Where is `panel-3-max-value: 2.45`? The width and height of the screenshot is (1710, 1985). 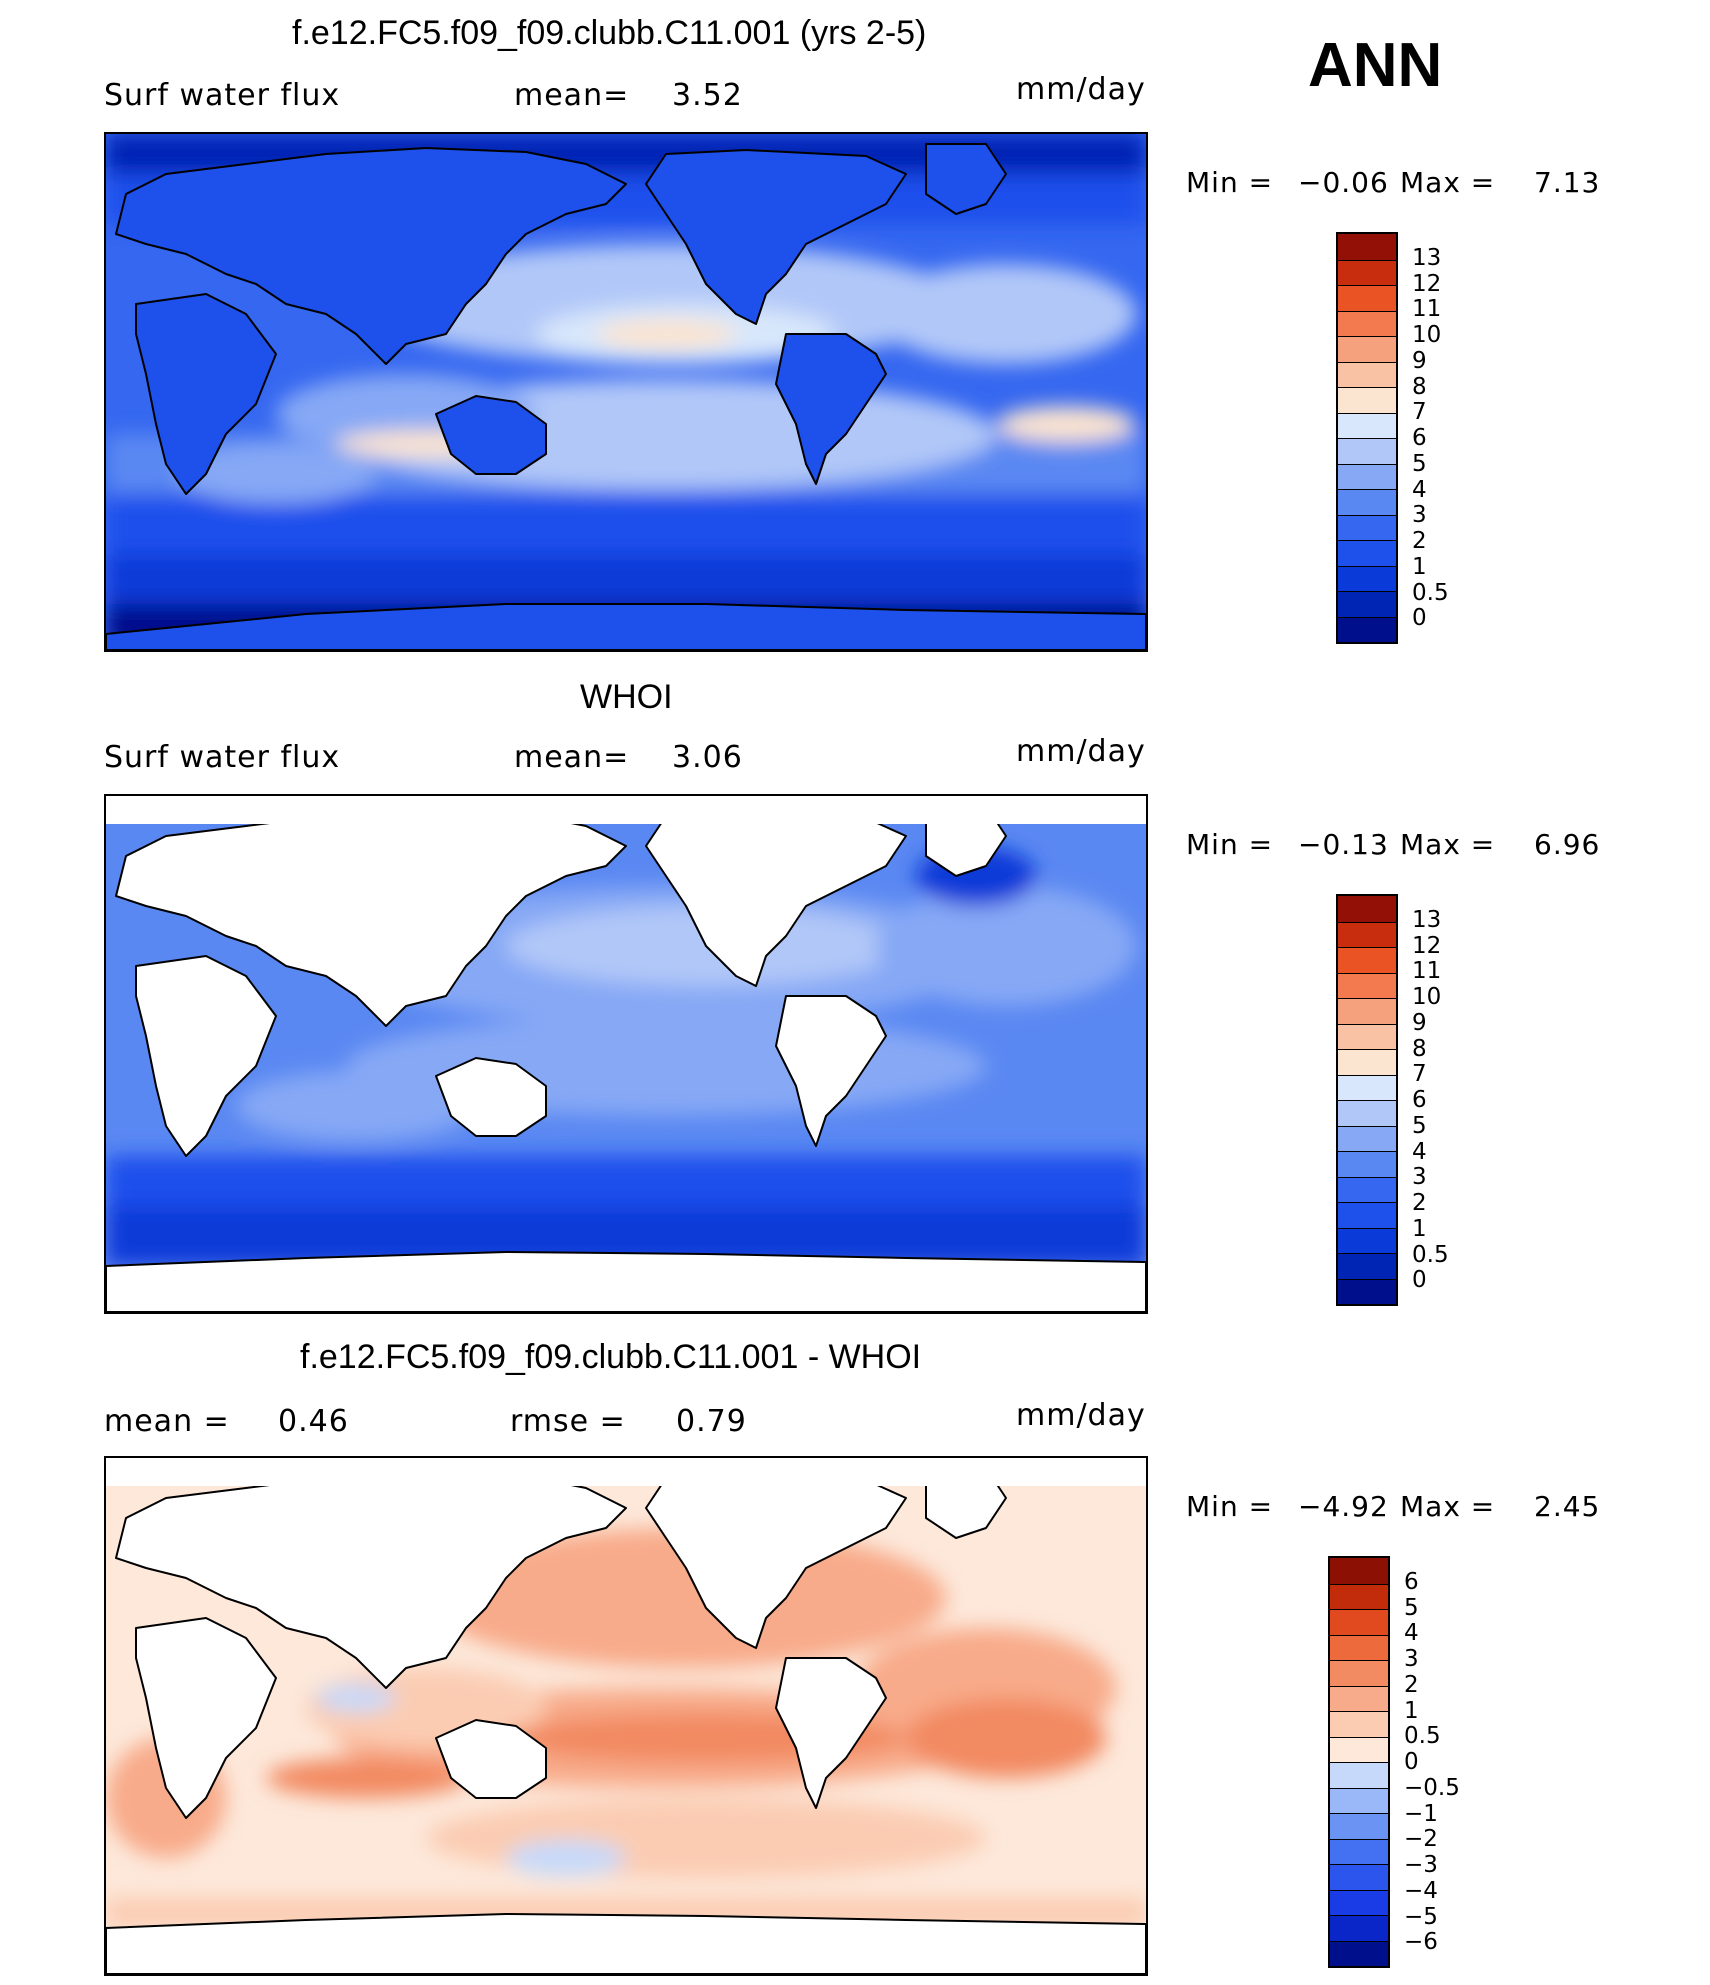 panel-3-max-value: 2.45 is located at coordinates (1567, 1506).